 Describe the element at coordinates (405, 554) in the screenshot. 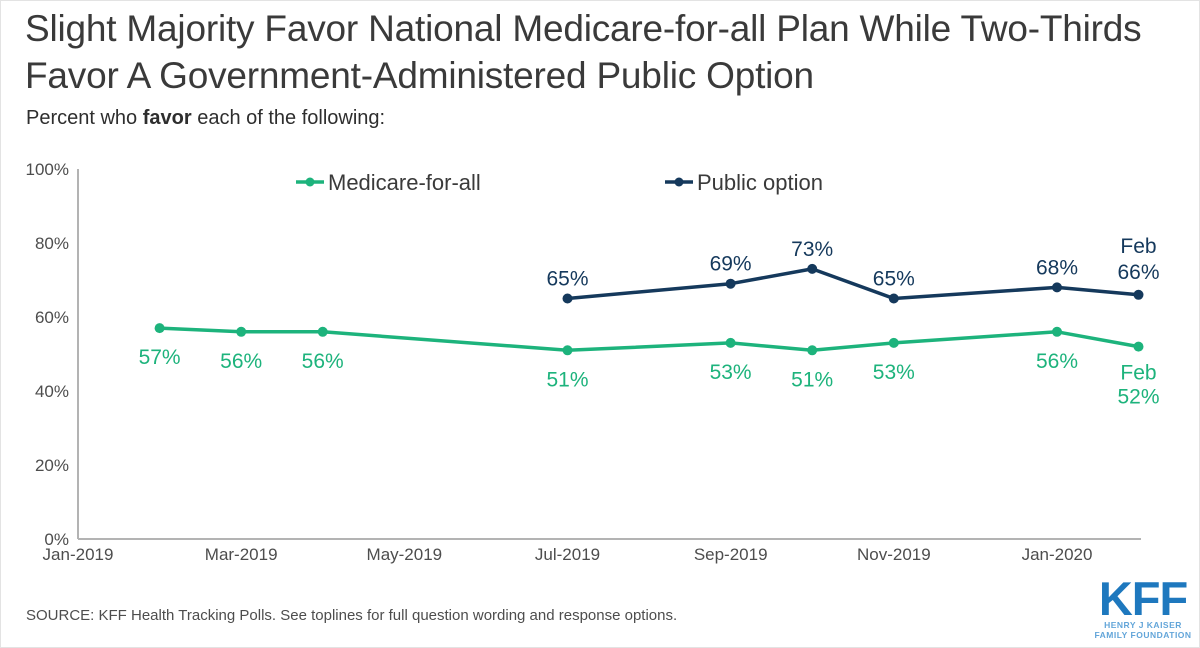

I see `x-axis-tick-label: May-2019` at that location.